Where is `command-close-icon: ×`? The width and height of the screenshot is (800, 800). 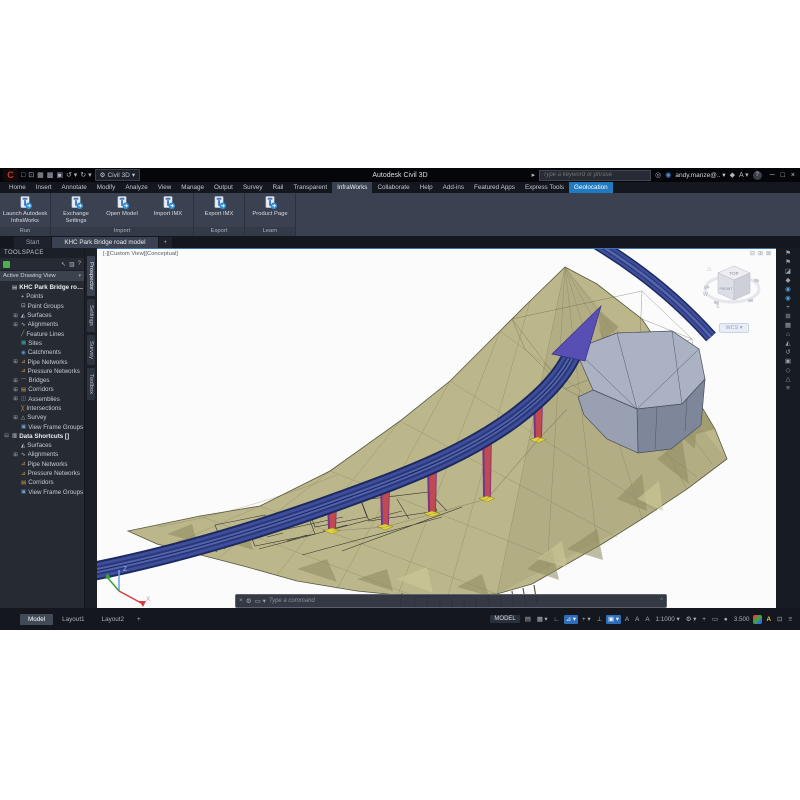 command-close-icon: × is located at coordinates (241, 600).